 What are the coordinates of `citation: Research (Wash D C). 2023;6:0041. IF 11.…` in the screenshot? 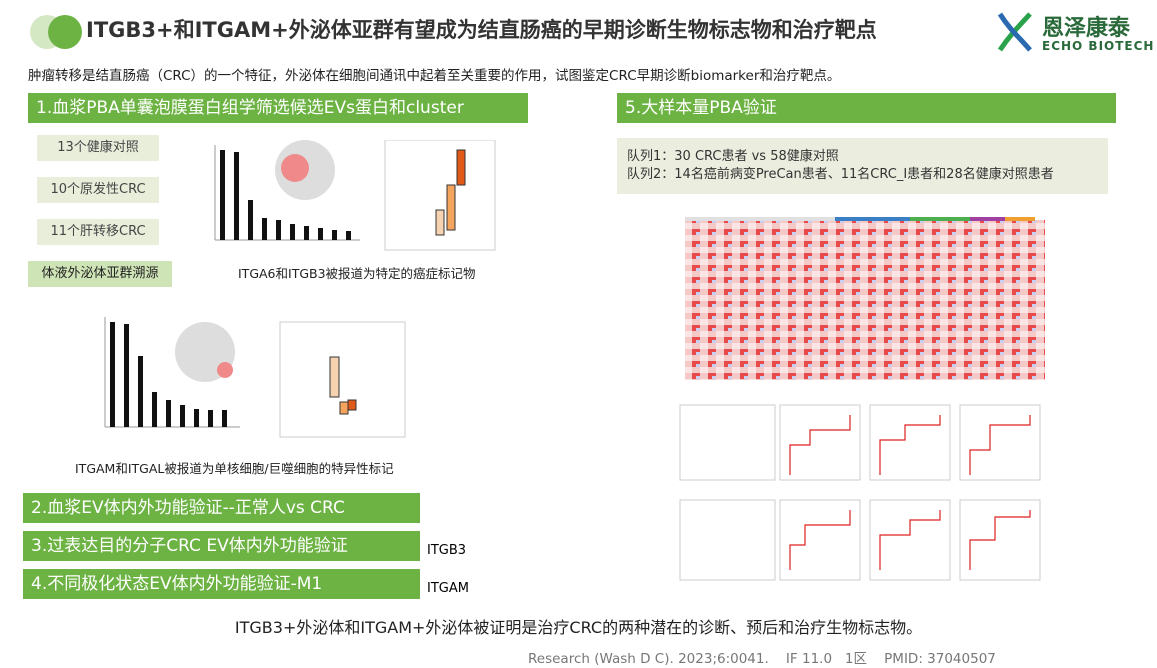 It's located at (762, 659).